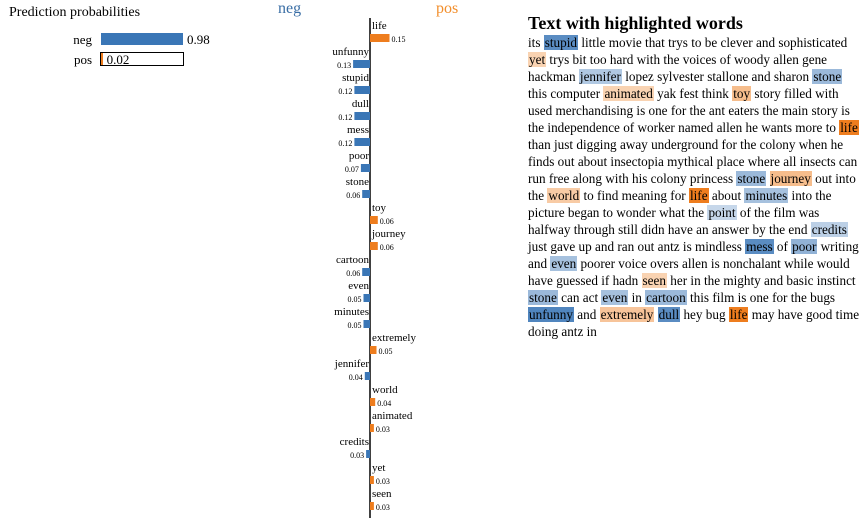  Describe the element at coordinates (384, 403) in the screenshot. I see `feature-value-world: 0.04` at that location.